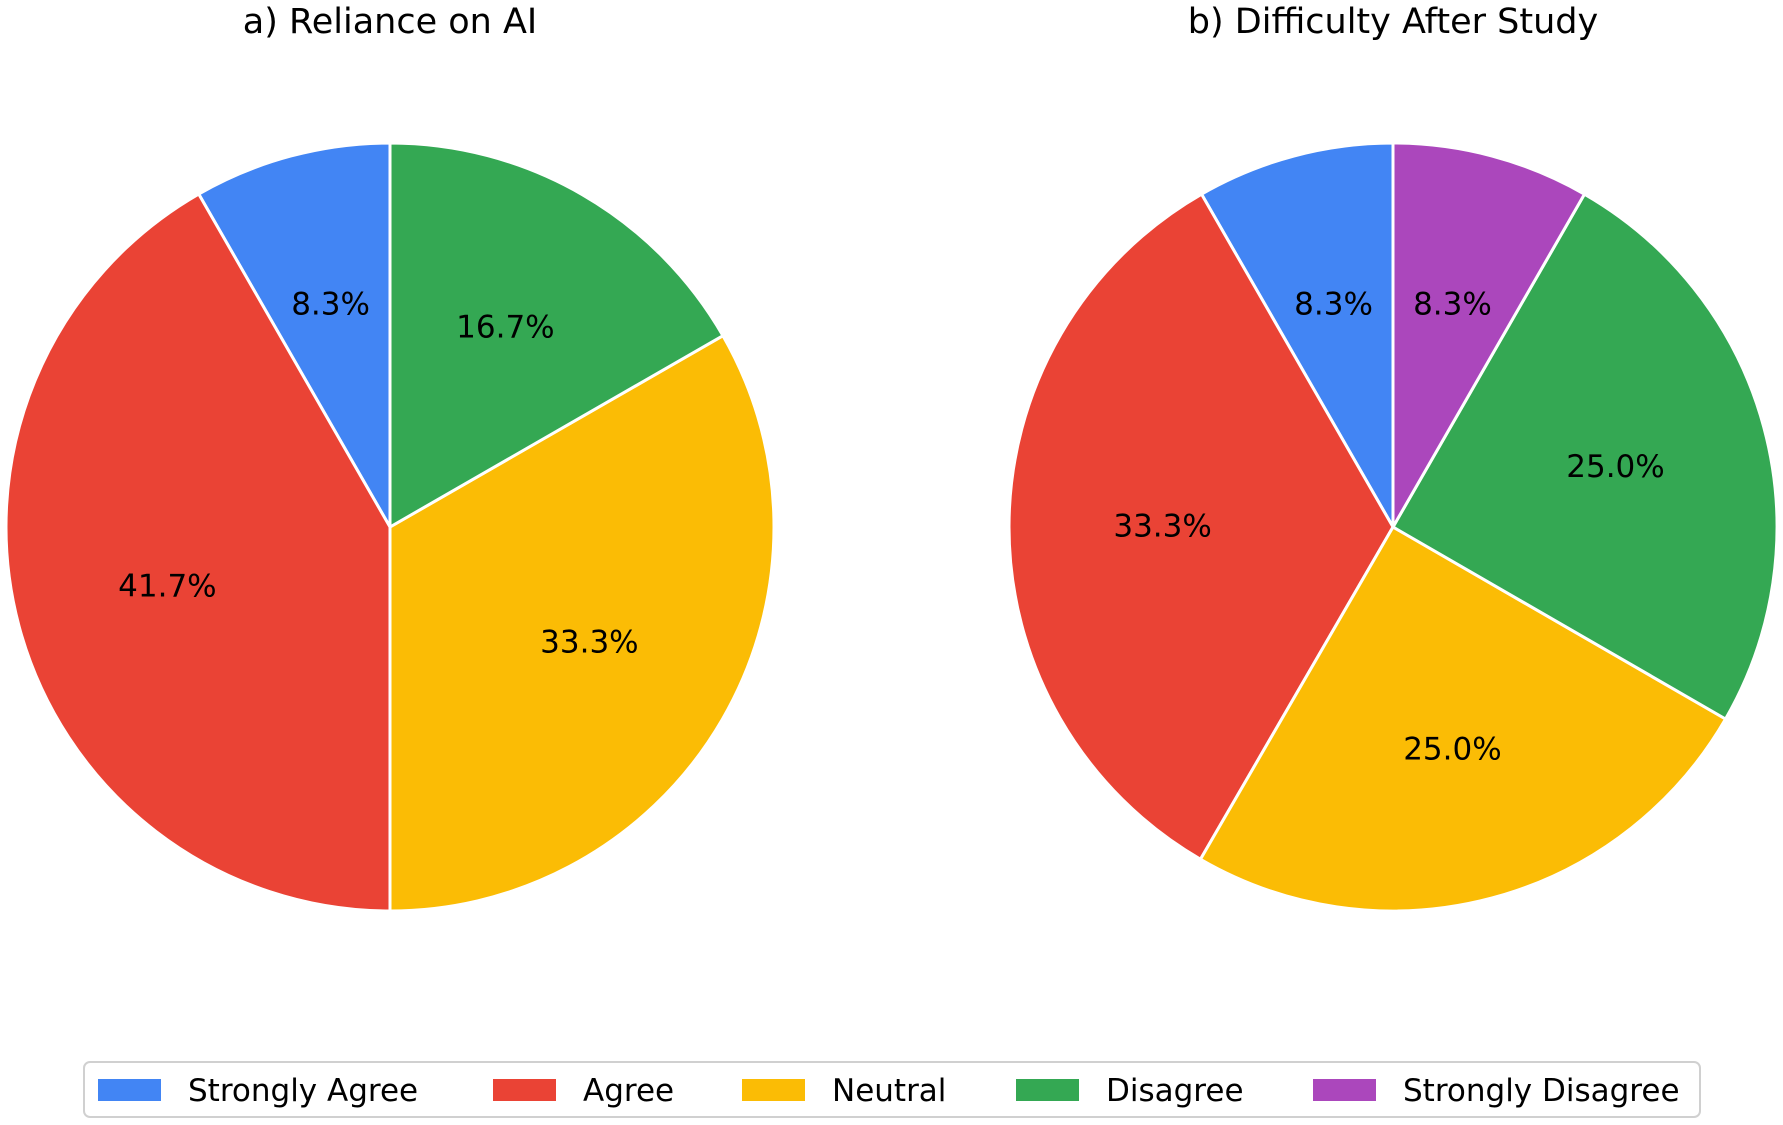  I want to click on pie-label-b-strongly-disagree: 8.3%, so click(1452, 304).